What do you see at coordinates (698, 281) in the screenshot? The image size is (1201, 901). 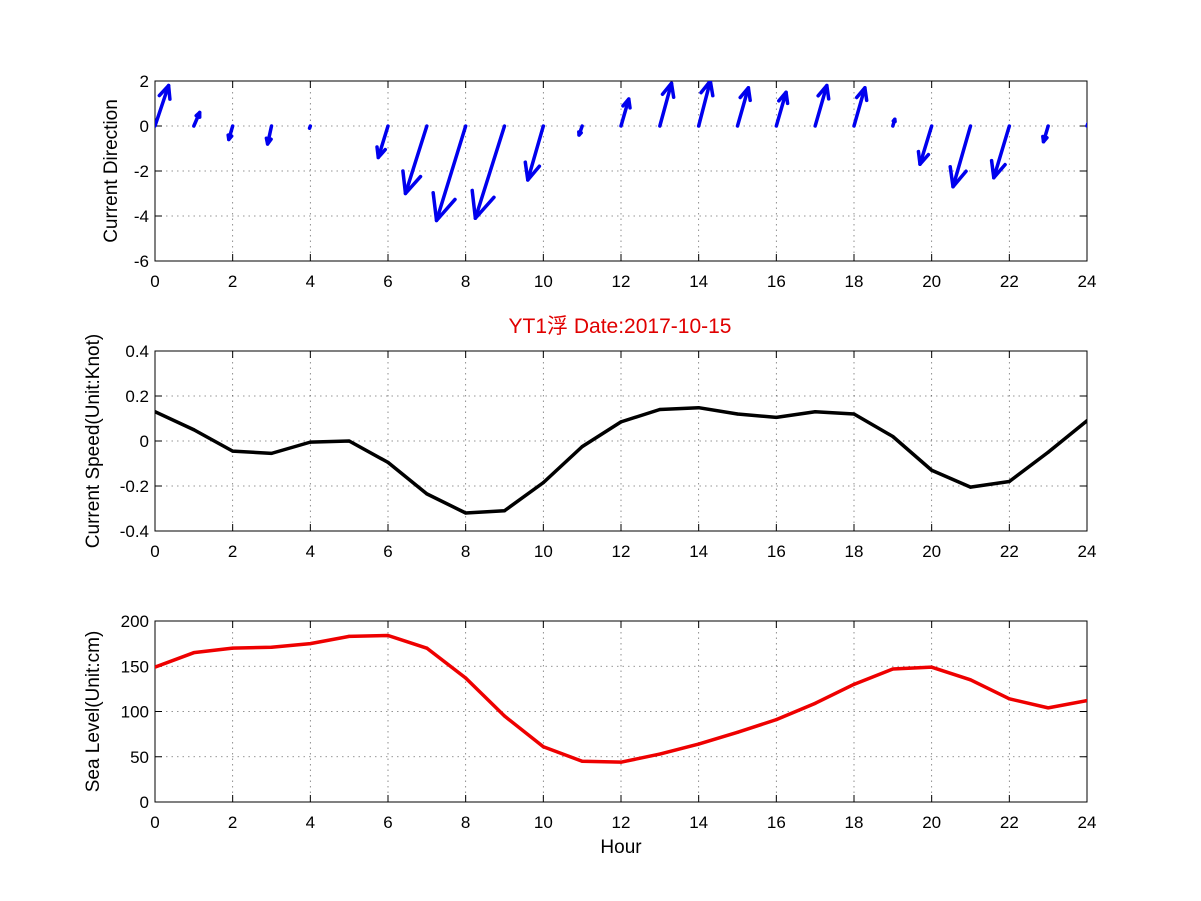 I see `chart-0-x-tick-label: 14` at bounding box center [698, 281].